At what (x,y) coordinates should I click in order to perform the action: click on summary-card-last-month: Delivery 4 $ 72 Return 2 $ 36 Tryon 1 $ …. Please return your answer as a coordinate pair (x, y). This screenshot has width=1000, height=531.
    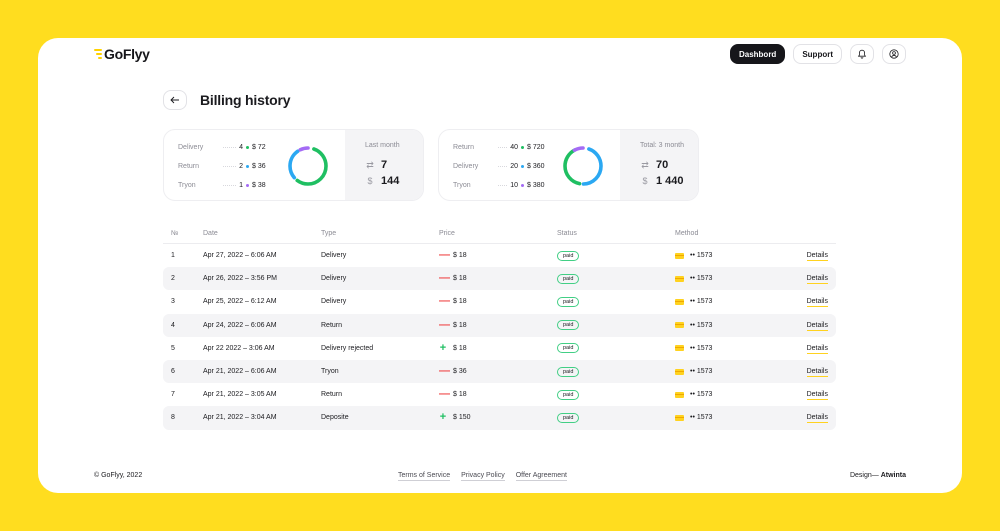
    Looking at the image, I should click on (293, 165).